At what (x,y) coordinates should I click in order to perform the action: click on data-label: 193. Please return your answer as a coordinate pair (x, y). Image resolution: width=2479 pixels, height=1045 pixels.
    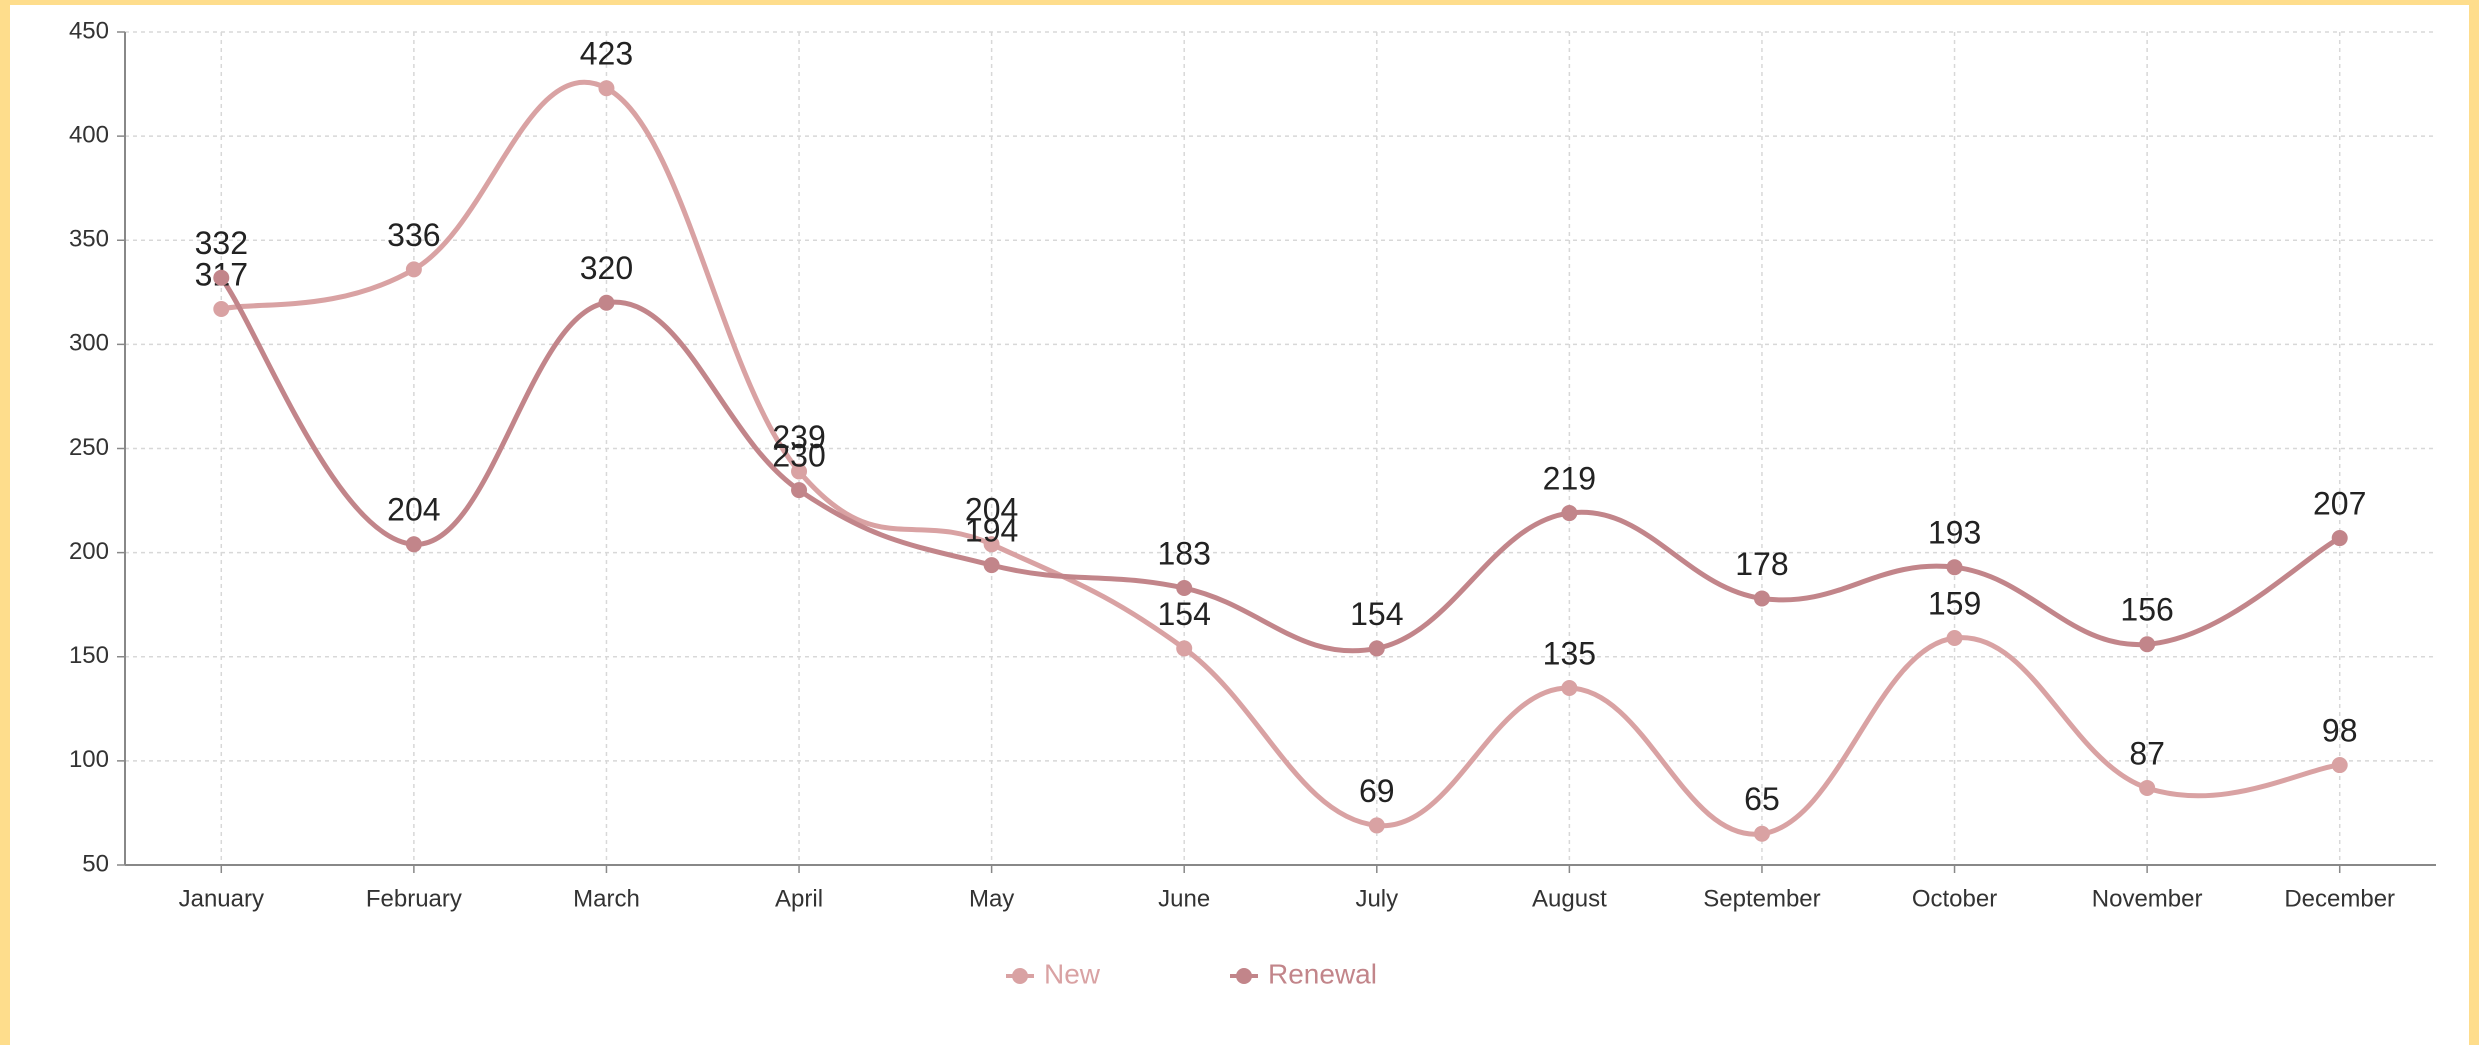
    Looking at the image, I should click on (1954, 533).